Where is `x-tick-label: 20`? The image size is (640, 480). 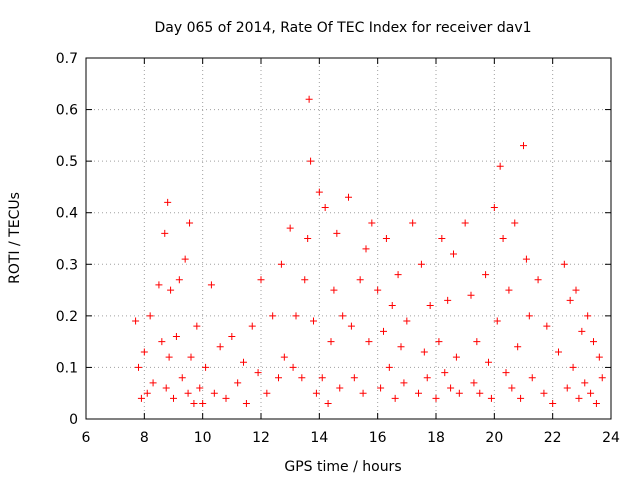 x-tick-label: 20 is located at coordinates (494, 438).